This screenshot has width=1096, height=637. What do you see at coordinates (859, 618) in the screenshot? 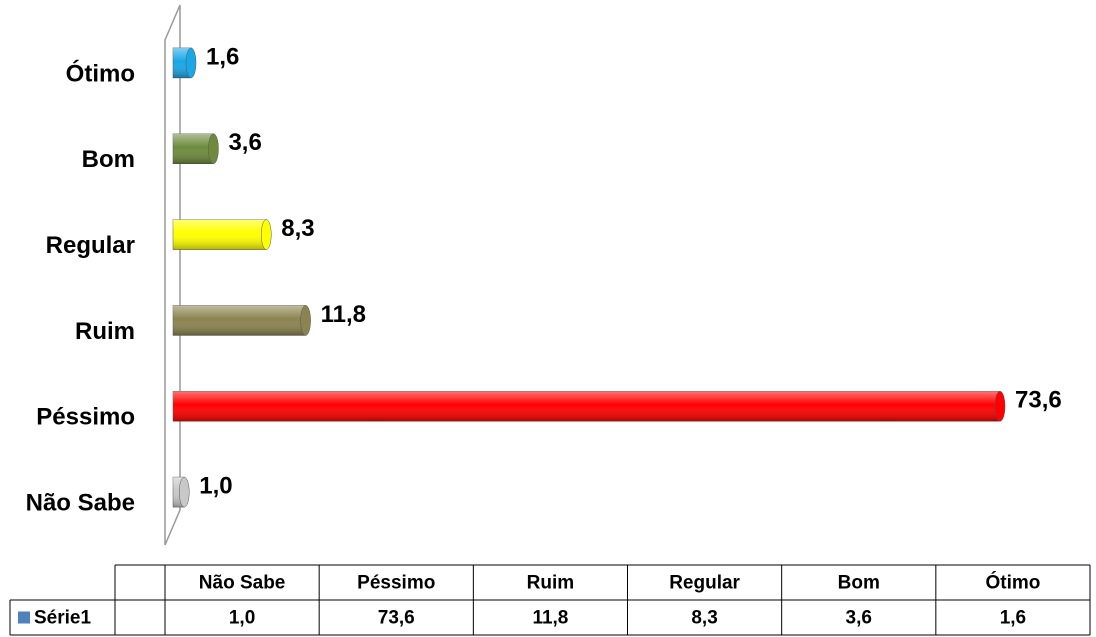
I see `table-cell: 3,6` at bounding box center [859, 618].